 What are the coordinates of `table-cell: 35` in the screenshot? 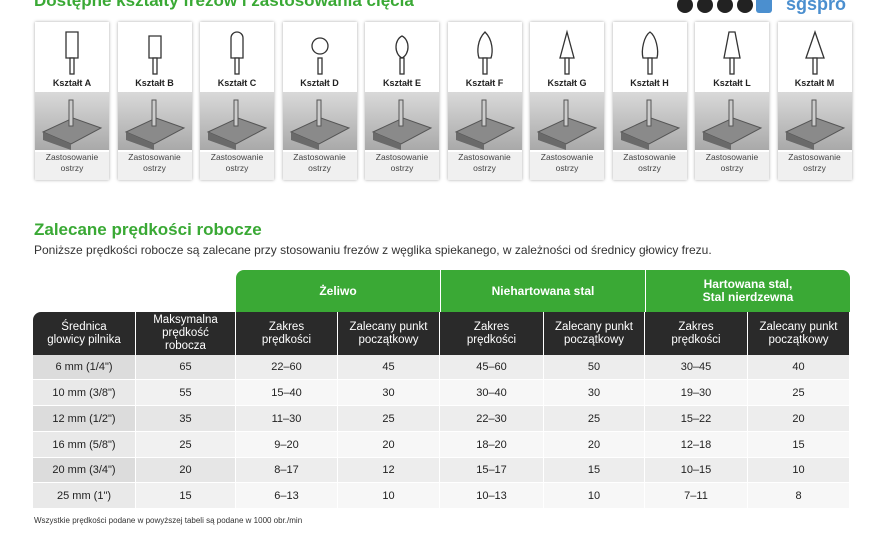 It's located at (185, 418).